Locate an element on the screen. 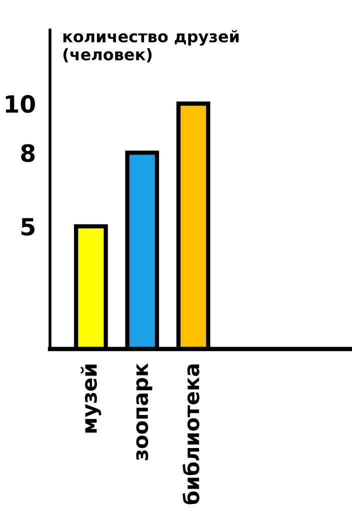 This screenshot has height=511, width=352. x-tick-label: зоопарк is located at coordinates (144, 411).